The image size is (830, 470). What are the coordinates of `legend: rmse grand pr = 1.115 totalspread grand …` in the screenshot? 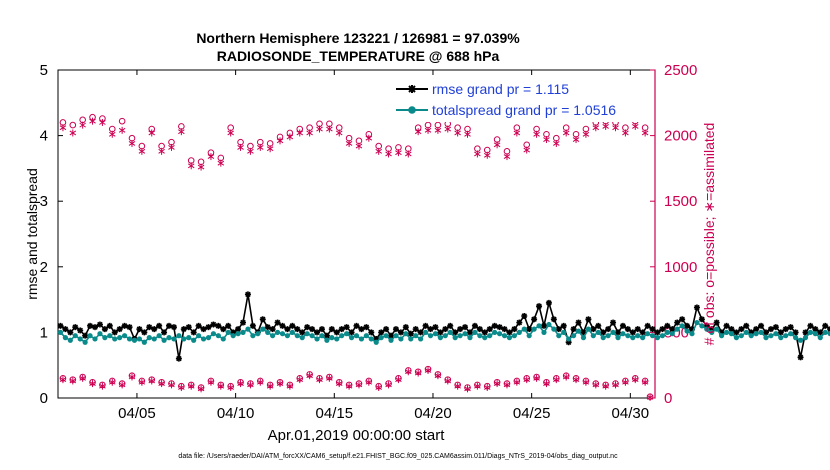 It's located at (521, 100).